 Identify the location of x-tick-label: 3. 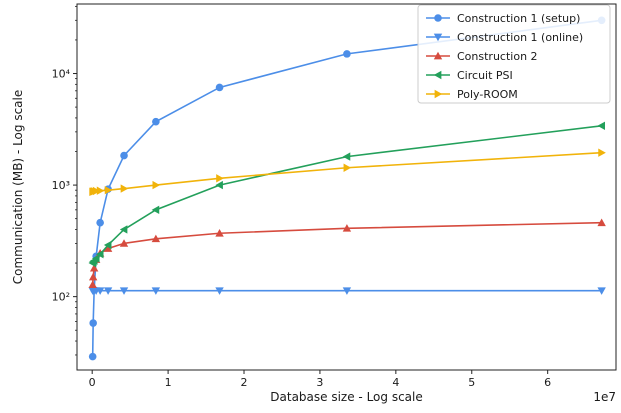
(319, 382).